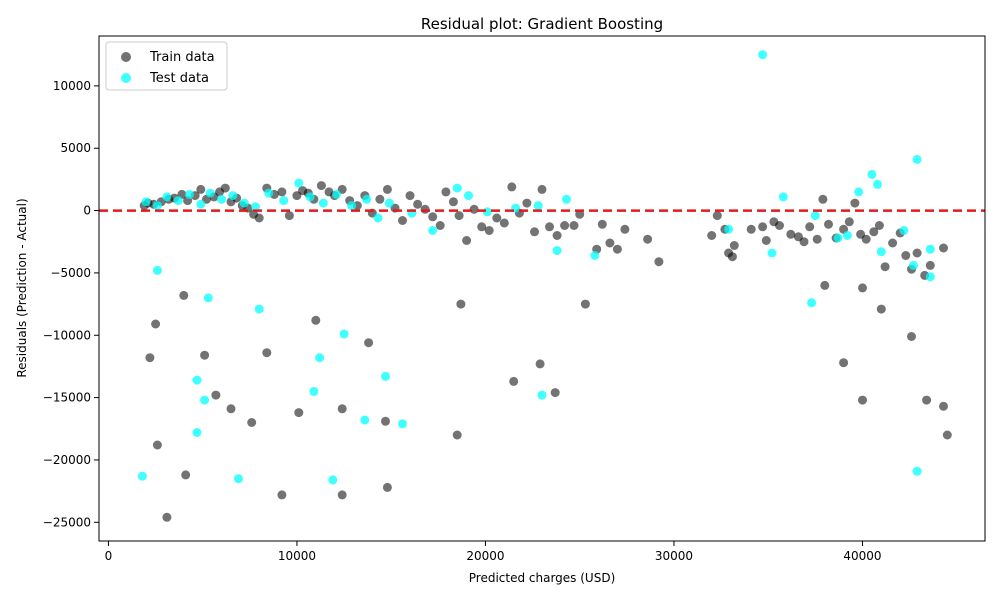 The image size is (1000, 600). What do you see at coordinates (182, 57) in the screenshot?
I see `legend-label-train: Train data` at bounding box center [182, 57].